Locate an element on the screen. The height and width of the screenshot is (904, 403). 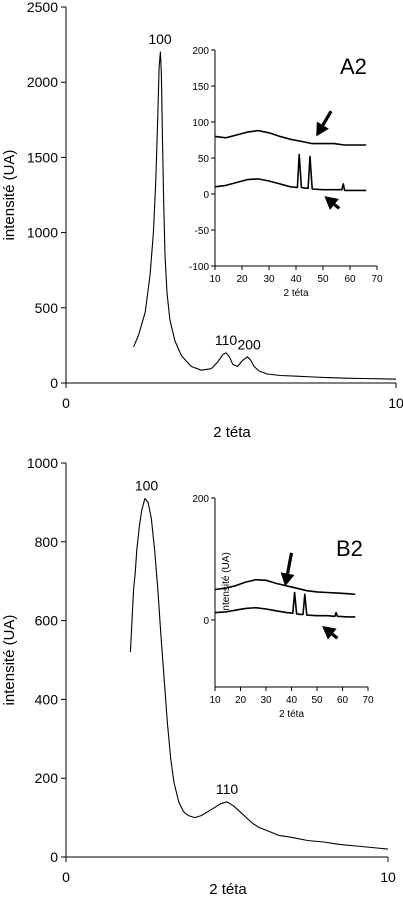
inset-y-tick-label: 50 is located at coordinates (204, 159).